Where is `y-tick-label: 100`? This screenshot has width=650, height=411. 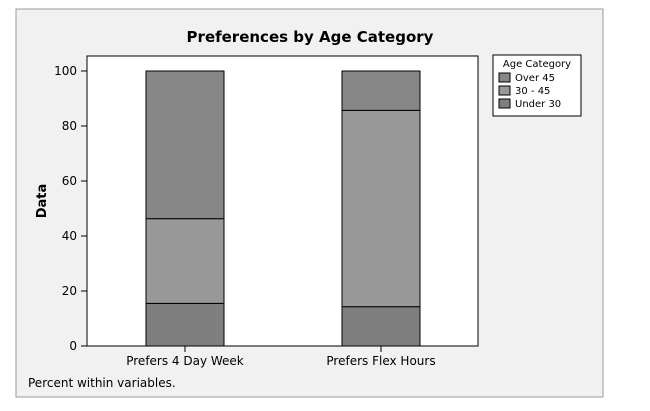 y-tick-label: 100 is located at coordinates (65, 71).